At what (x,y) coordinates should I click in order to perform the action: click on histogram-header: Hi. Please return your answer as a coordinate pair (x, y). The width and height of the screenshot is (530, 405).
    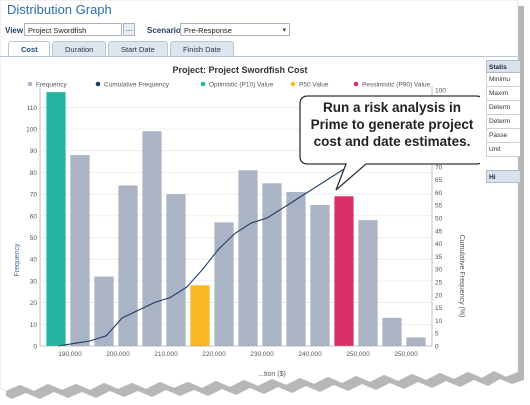
    Looking at the image, I should click on (503, 176).